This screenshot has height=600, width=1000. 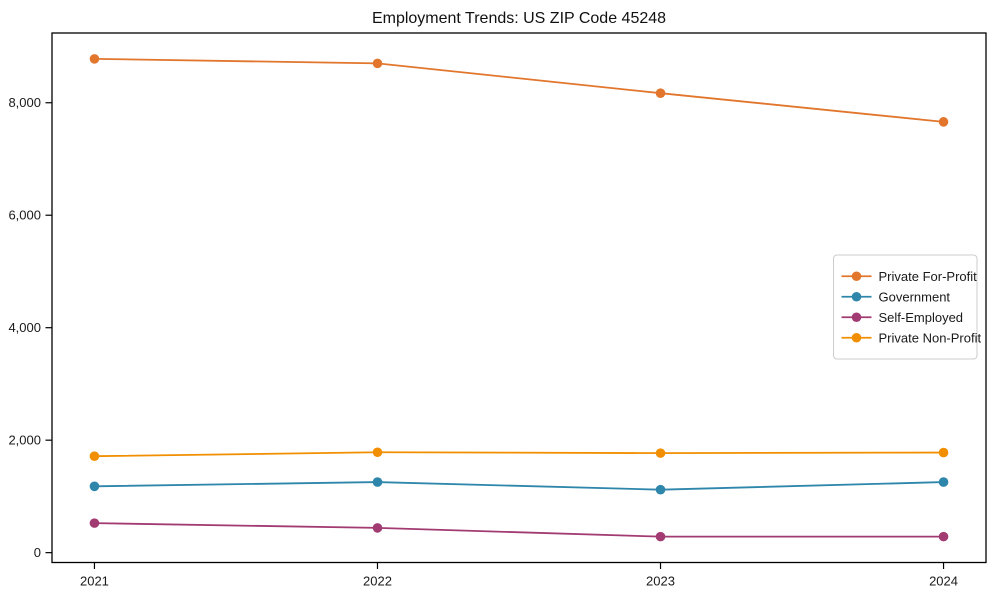 I want to click on y-tick-label: 2,000, so click(x=24, y=440).